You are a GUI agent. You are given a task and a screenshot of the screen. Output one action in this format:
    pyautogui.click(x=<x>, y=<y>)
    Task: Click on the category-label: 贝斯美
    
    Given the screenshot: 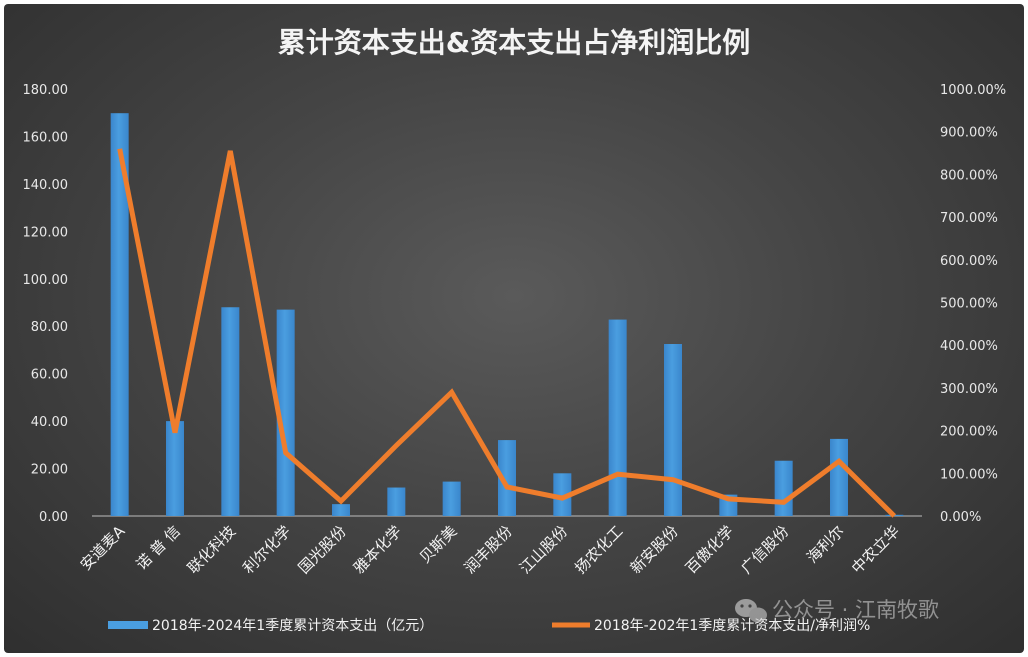 What is the action you would take?
    pyautogui.click(x=438, y=544)
    